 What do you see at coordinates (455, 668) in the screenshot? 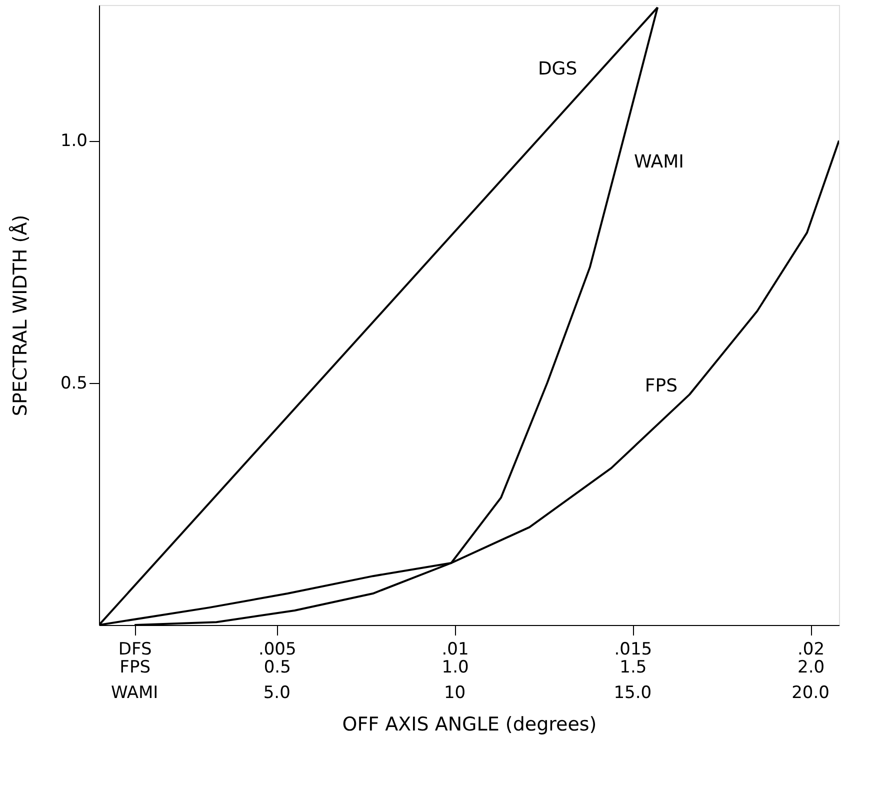
I see `x2-tick-label: 1.0` at bounding box center [455, 668].